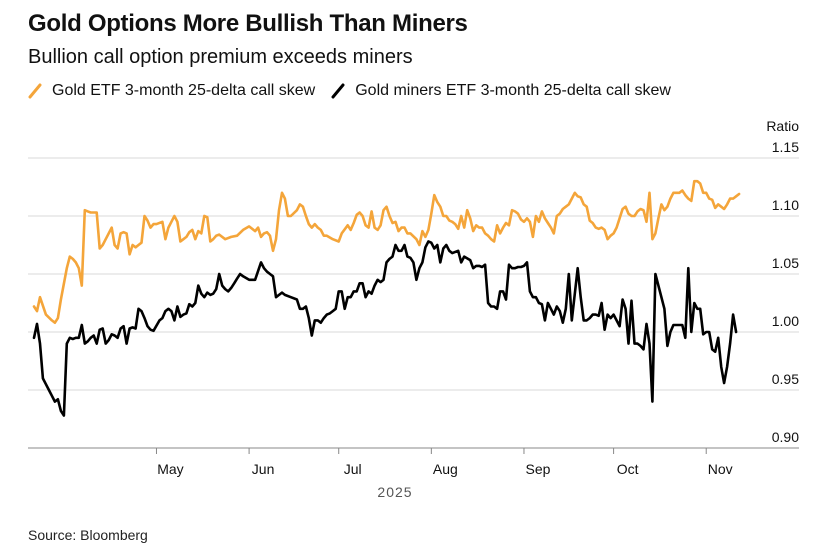 Image resolution: width=824 pixels, height=549 pixels. Describe the element at coordinates (785, 321) in the screenshot. I see `y-tick-label: 1.00` at that location.